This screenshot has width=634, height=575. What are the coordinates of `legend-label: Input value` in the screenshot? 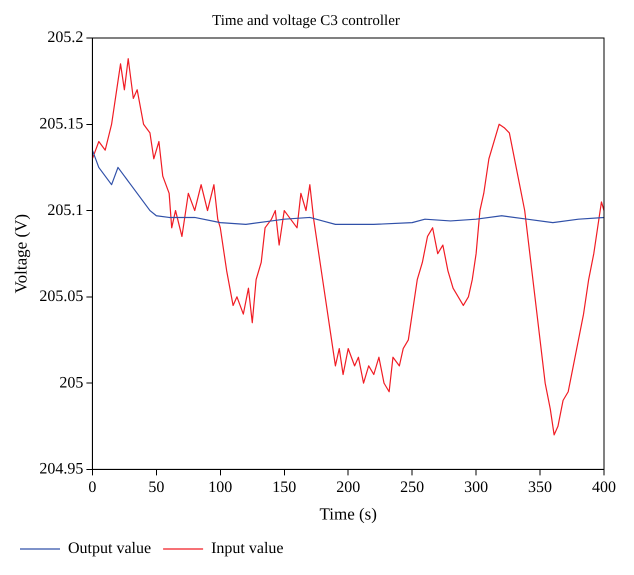 It's located at (247, 549).